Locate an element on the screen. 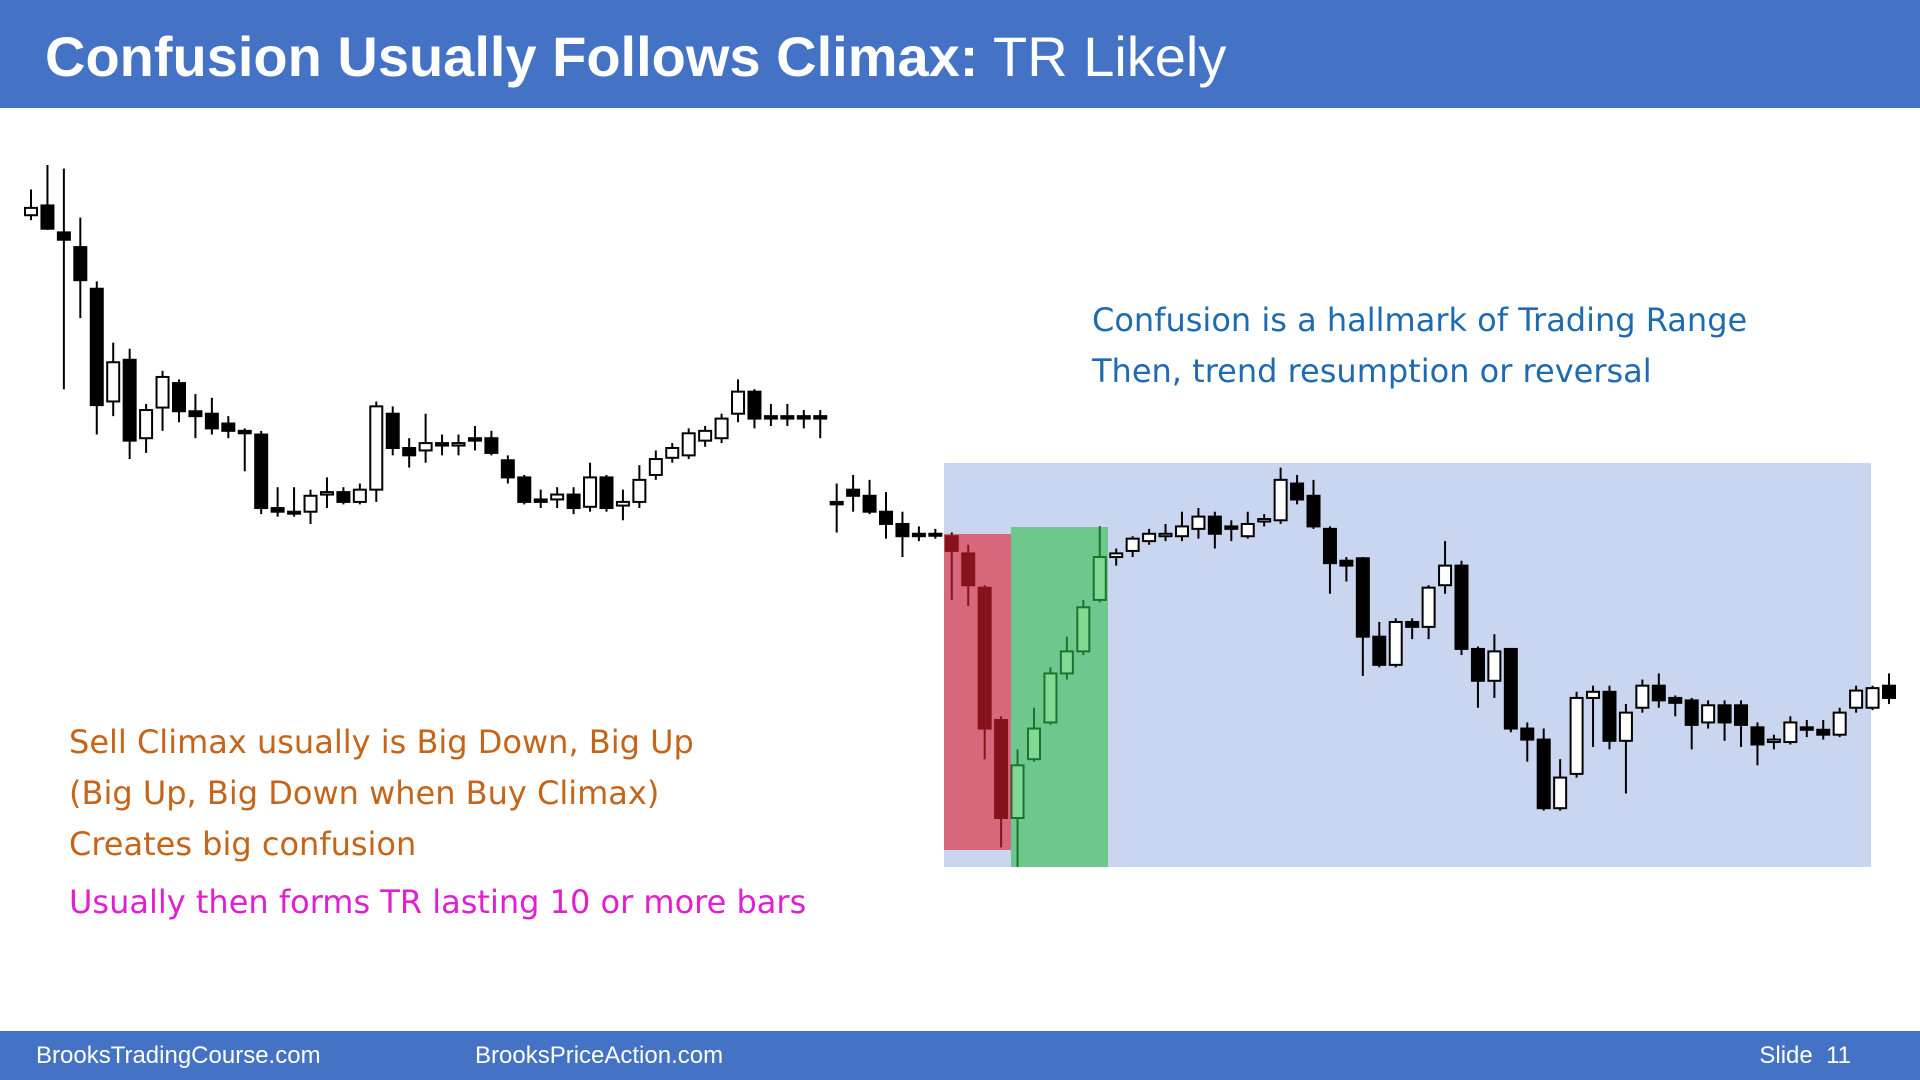 This screenshot has width=1920, height=1080. range-note: Confusion is a hallmark of Trading Range is located at coordinates (1419, 320).